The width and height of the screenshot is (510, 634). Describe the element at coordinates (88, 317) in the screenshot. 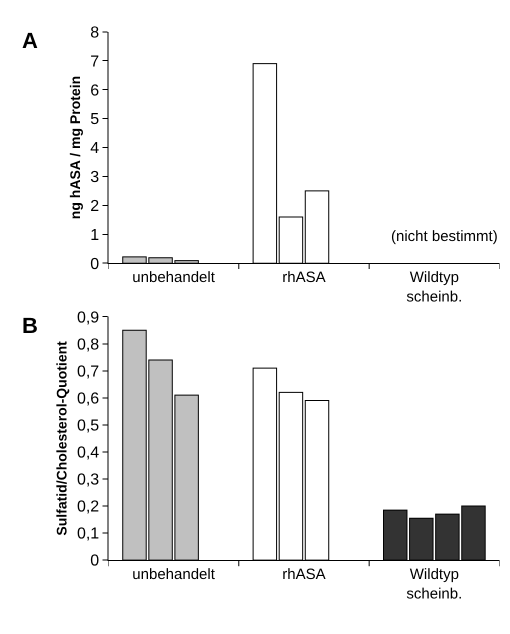

I see `y-tick-label: 0,9` at that location.